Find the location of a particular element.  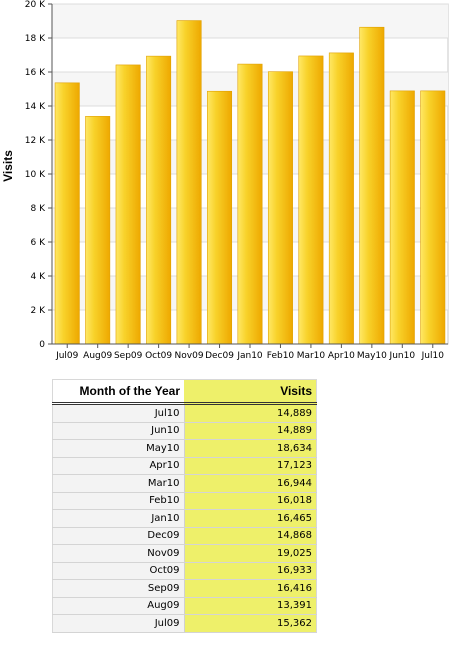

y-tick-label: 0 is located at coordinates (42, 345).